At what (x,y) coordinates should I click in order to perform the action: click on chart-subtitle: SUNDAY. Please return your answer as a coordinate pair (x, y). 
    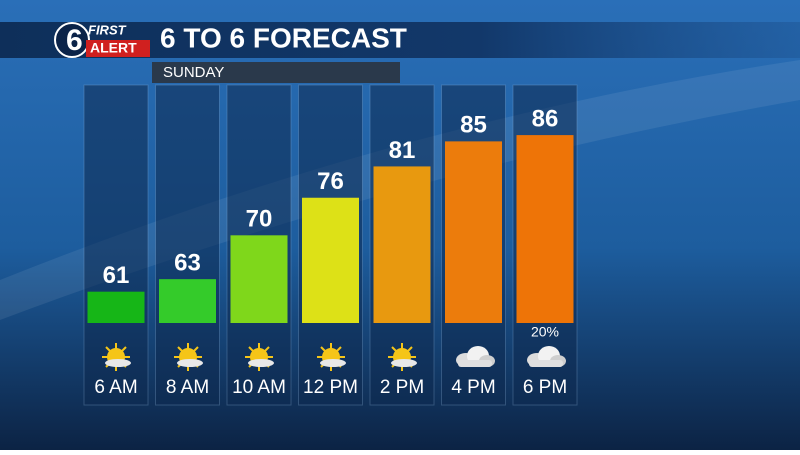
    Looking at the image, I should click on (193, 72).